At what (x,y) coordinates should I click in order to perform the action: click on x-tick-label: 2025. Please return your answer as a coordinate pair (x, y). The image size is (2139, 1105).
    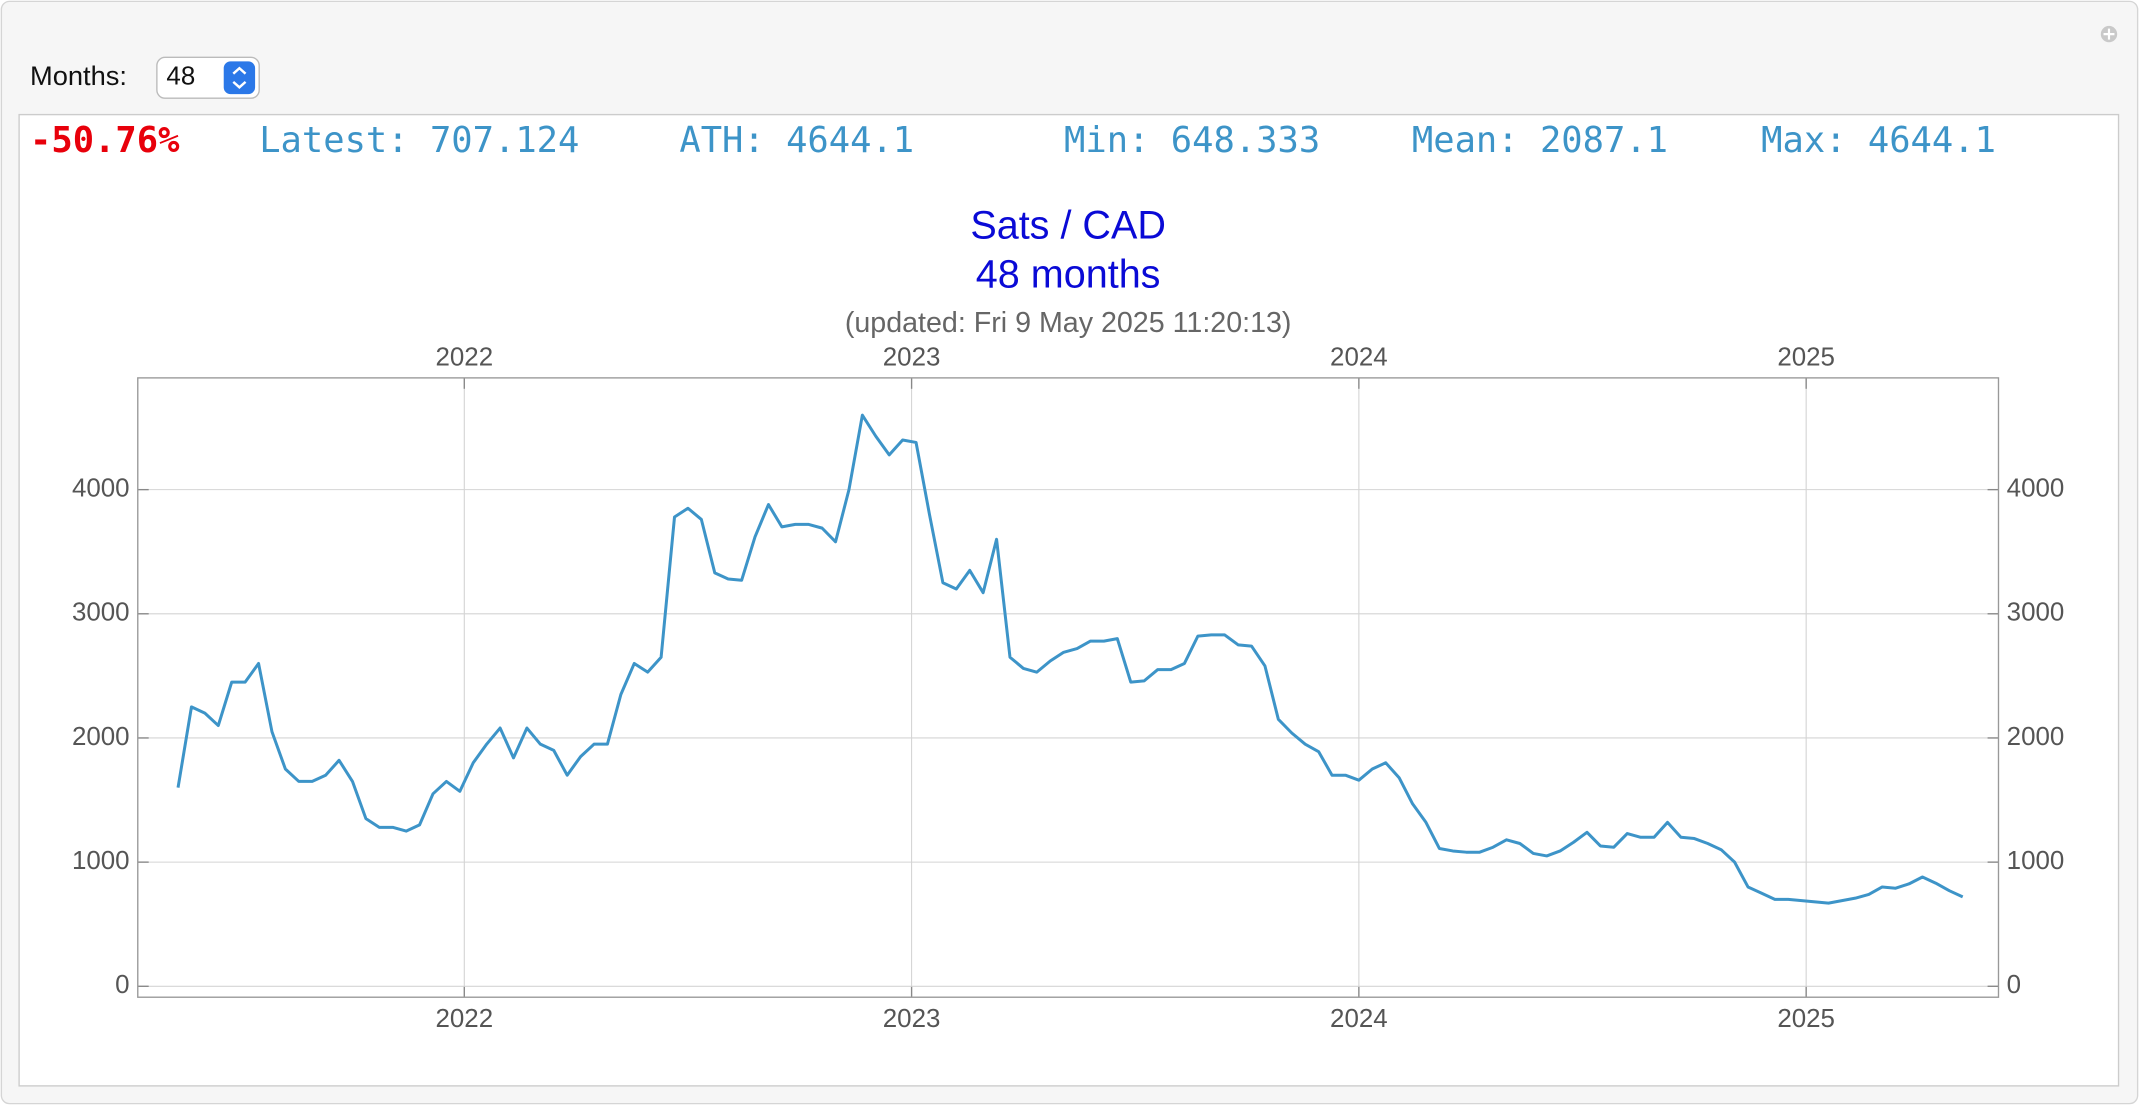
    Looking at the image, I should click on (1806, 1019).